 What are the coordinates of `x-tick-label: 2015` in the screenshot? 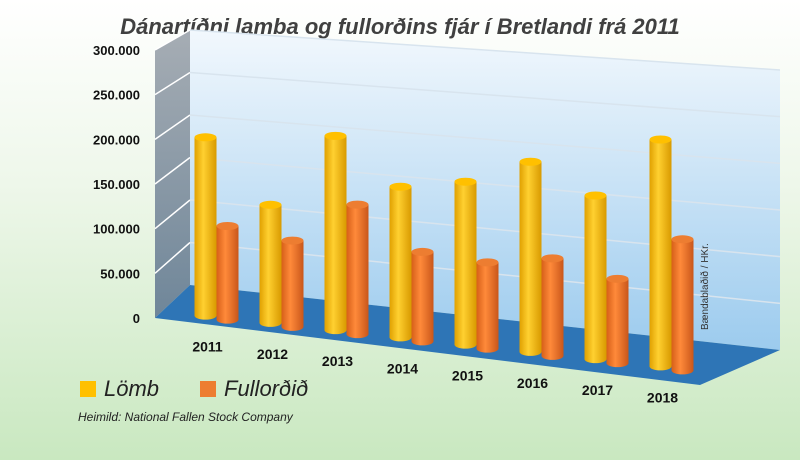 It's located at (467, 376).